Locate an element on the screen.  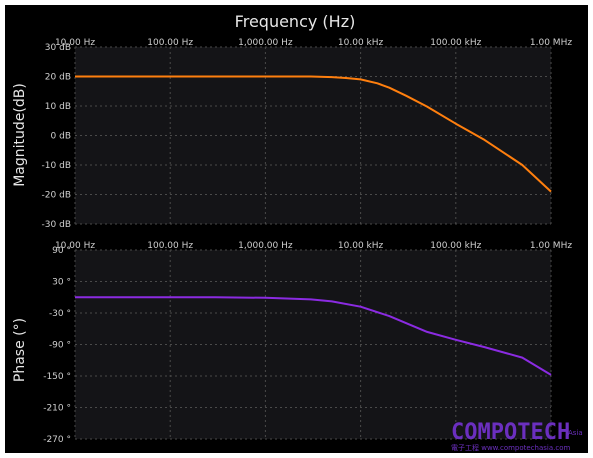
phase-y-axis-label: Phase (°) is located at coordinates (20, 350).